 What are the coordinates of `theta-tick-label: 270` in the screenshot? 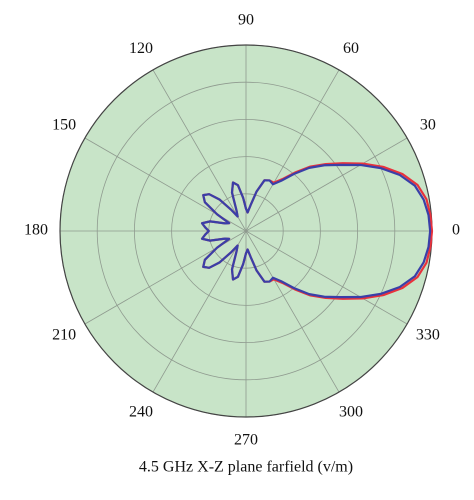 It's located at (246, 440).